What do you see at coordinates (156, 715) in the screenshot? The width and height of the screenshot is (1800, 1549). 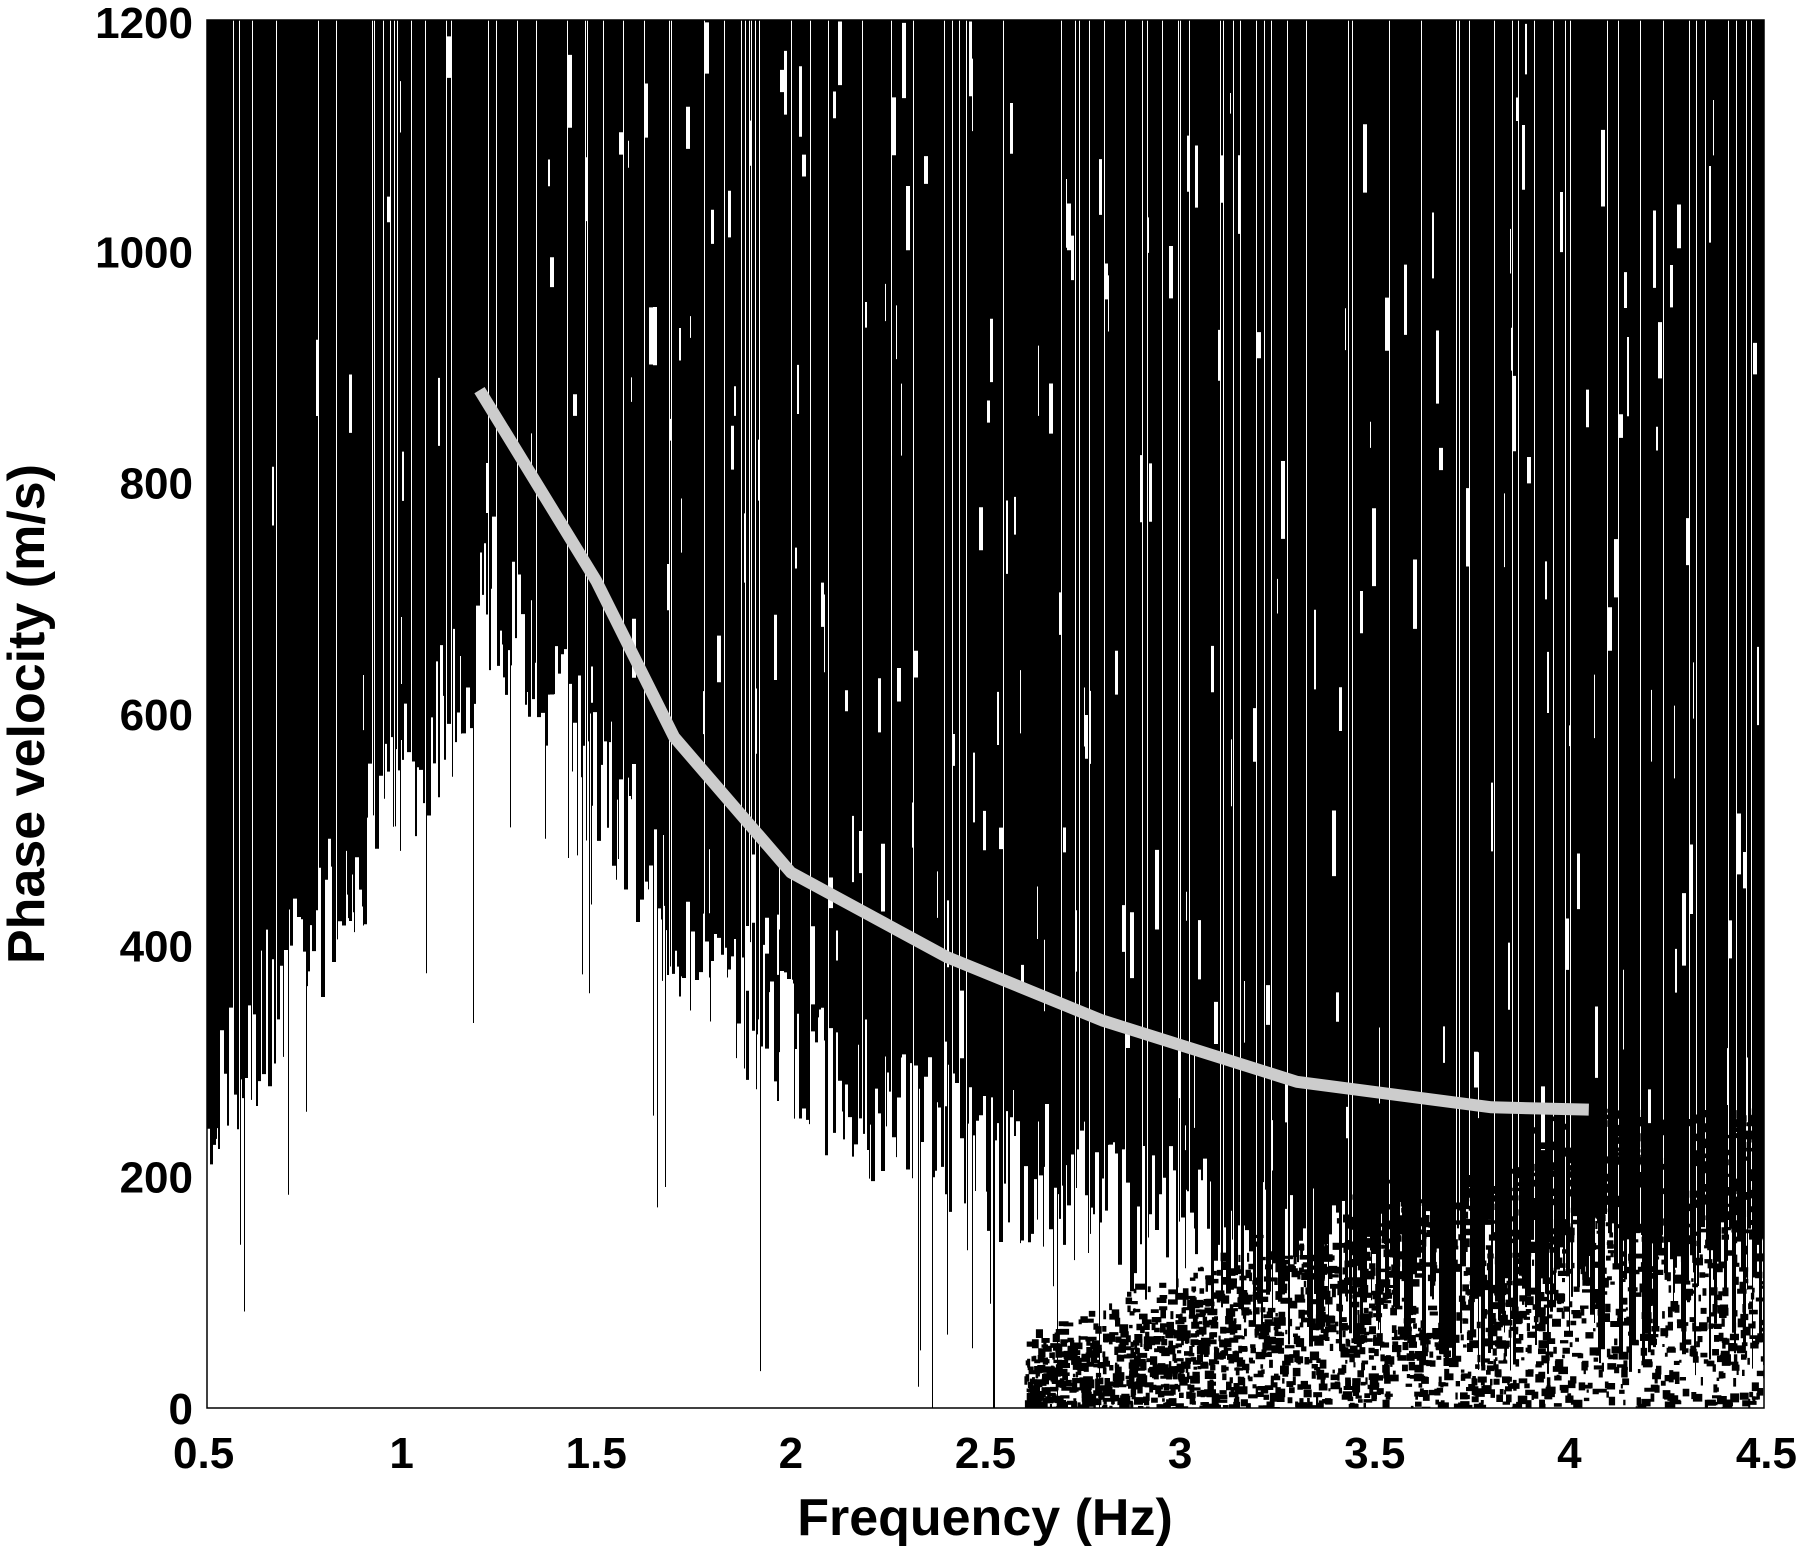 I see `y-tick-label: 600` at bounding box center [156, 715].